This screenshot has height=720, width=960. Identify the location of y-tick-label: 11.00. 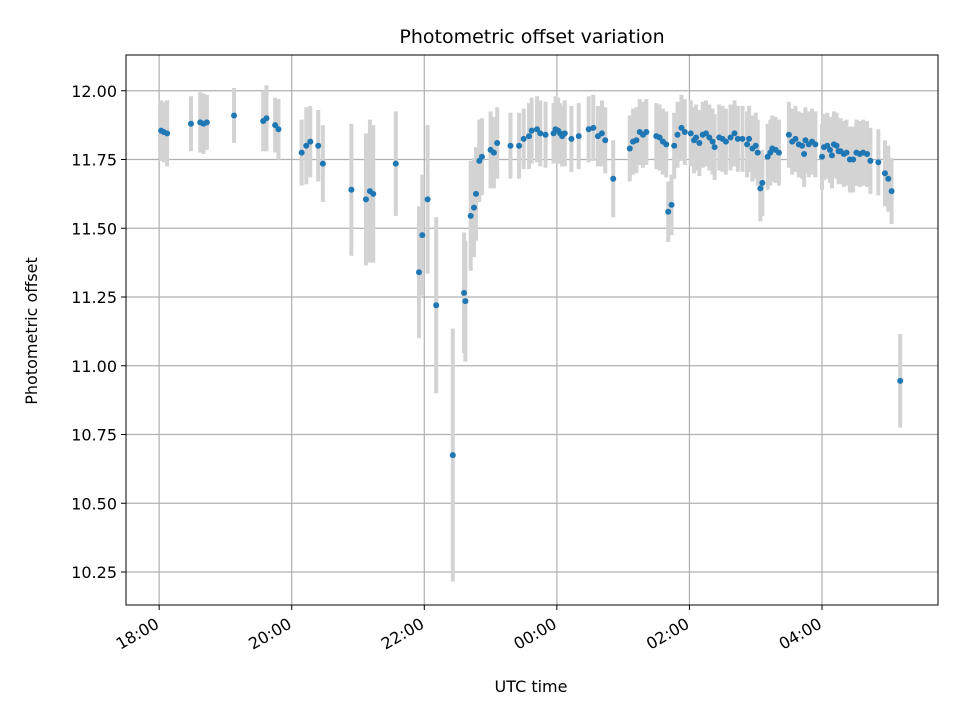
(94, 366).